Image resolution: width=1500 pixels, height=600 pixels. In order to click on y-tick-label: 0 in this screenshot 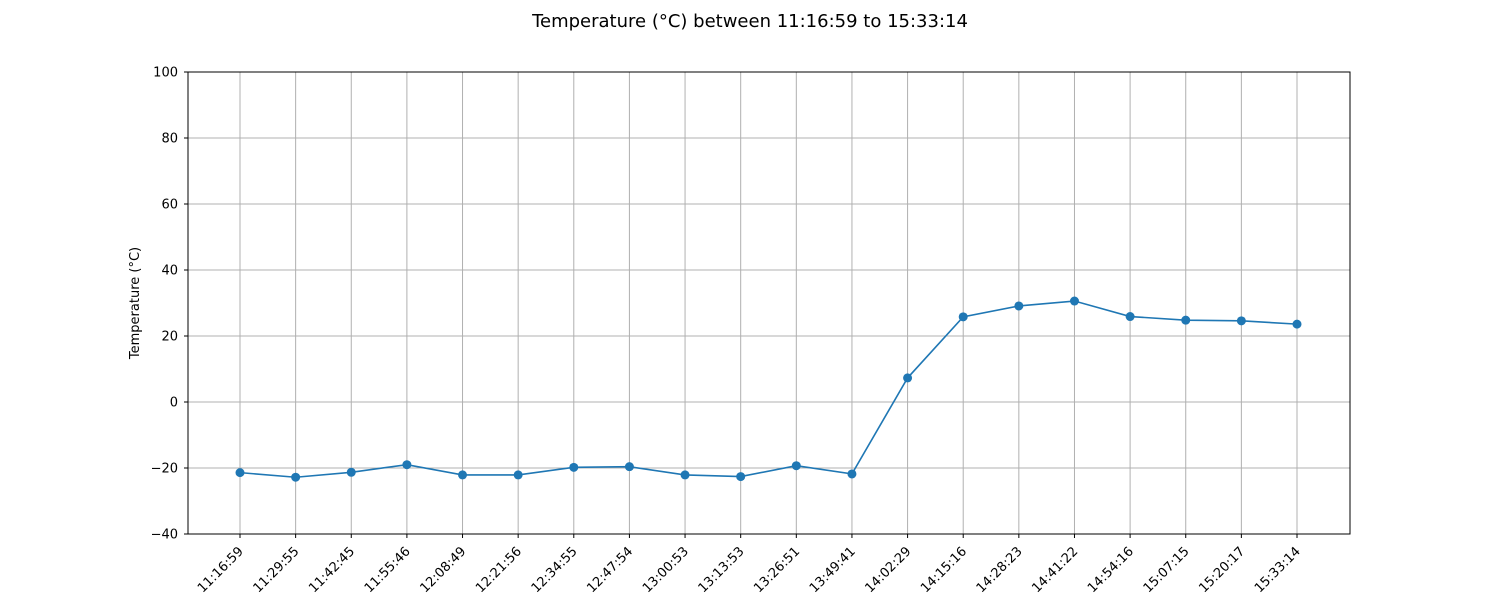, I will do `click(174, 403)`.